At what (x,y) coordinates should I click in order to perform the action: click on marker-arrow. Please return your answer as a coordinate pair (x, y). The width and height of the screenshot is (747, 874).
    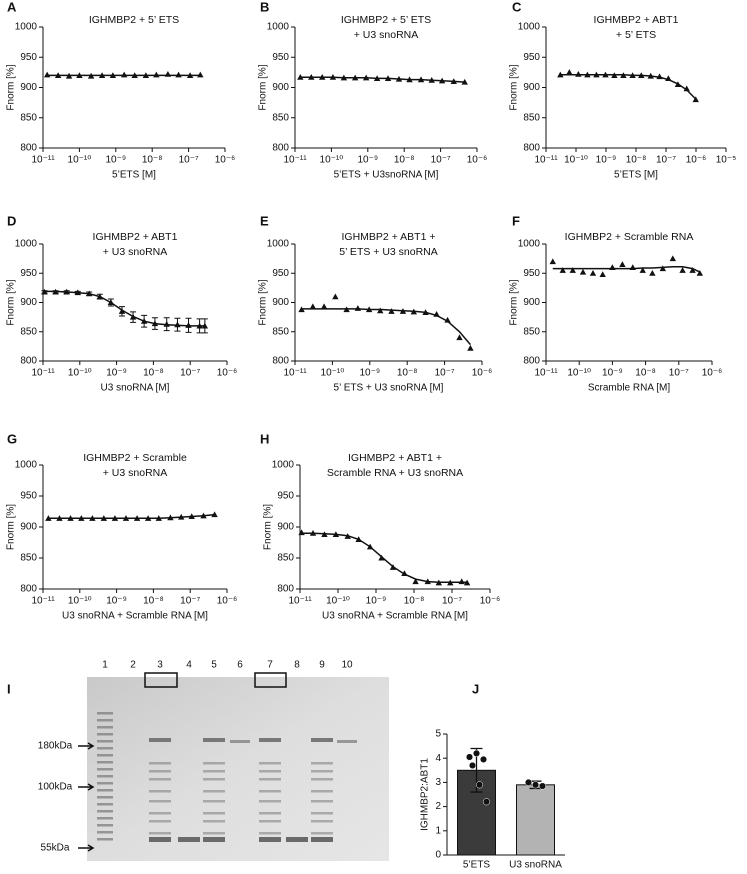
    Looking at the image, I should click on (86, 787).